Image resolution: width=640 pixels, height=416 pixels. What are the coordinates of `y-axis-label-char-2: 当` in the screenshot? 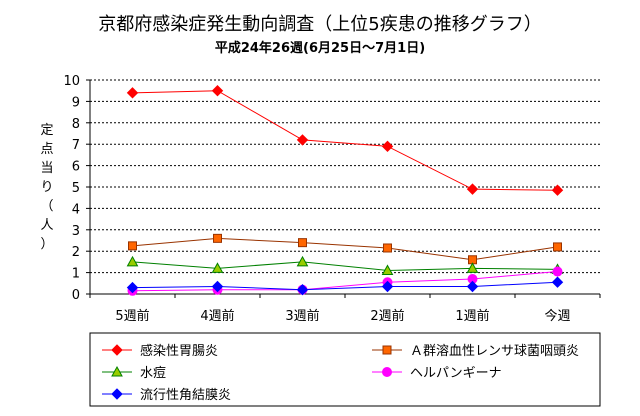 It's located at (46, 168).